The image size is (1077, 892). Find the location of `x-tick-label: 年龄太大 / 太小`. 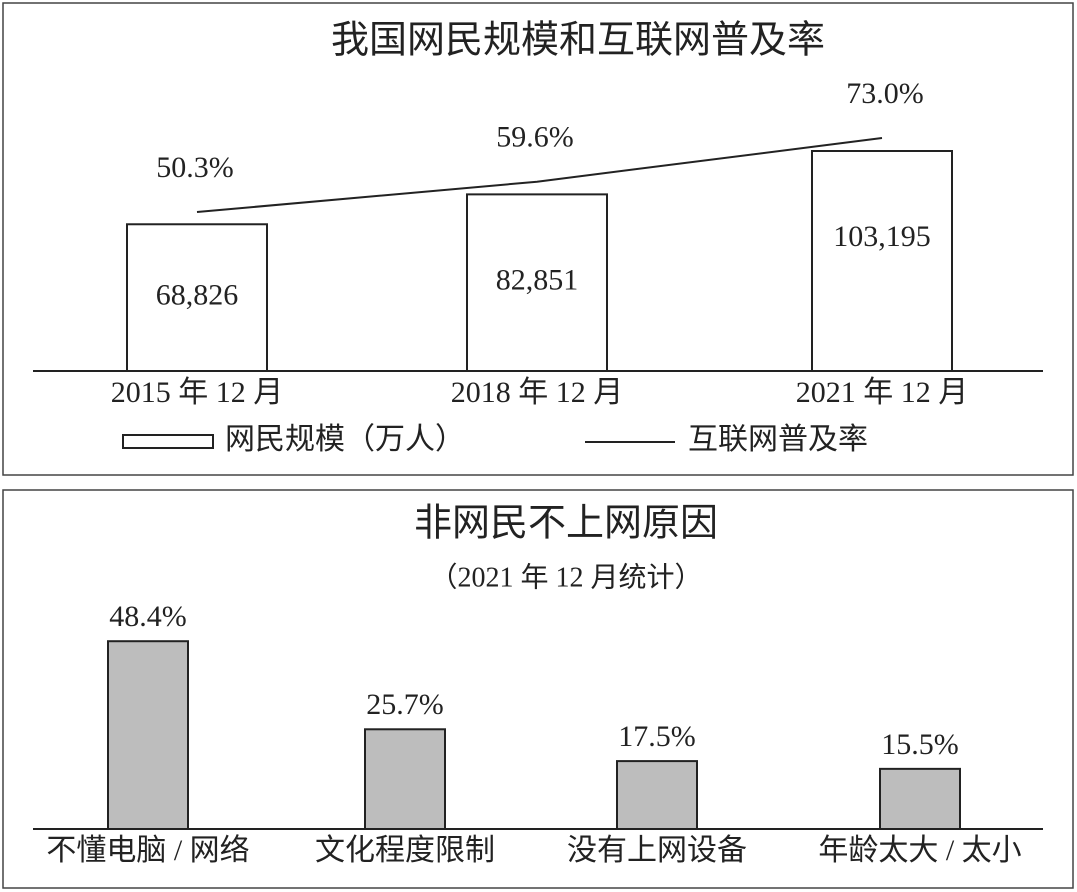

x-tick-label: 年龄太大 / 太小 is located at coordinates (919, 850).